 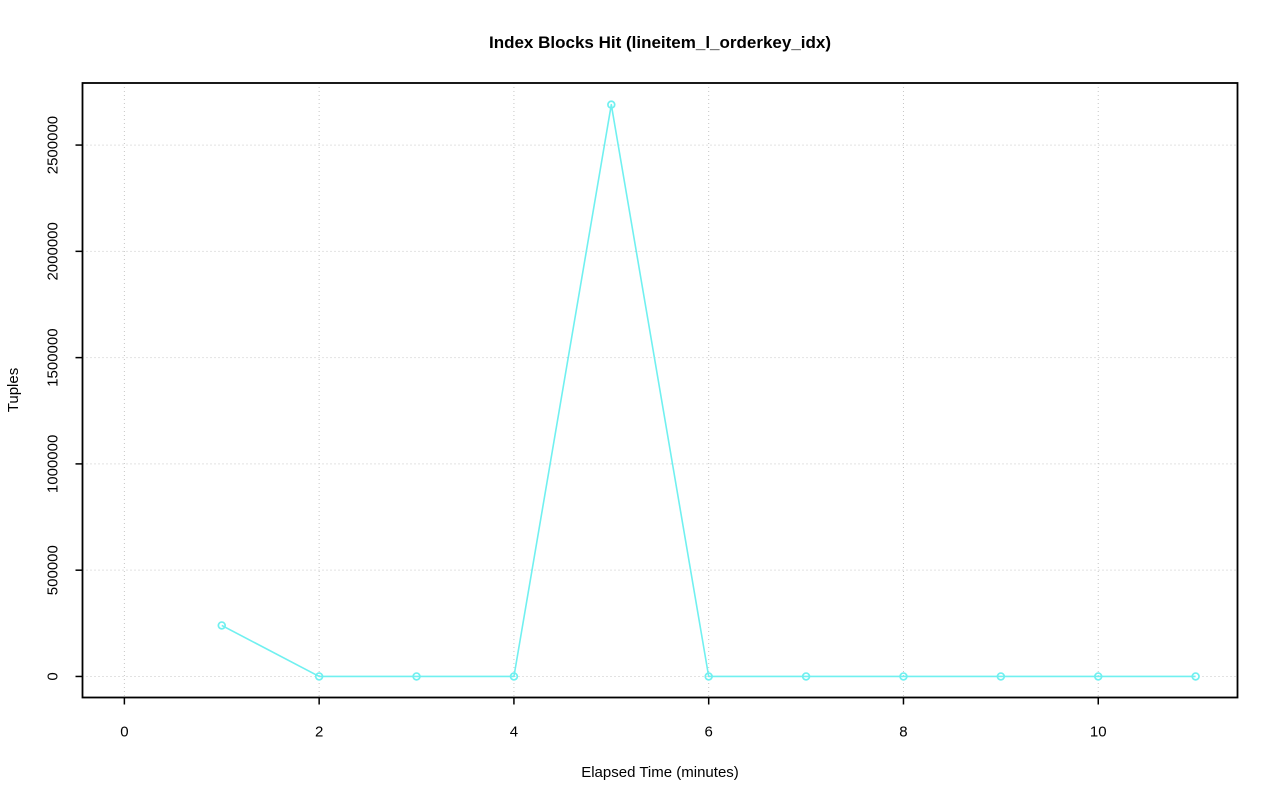 What do you see at coordinates (53, 570) in the screenshot?
I see `y-tick-label: 500000` at bounding box center [53, 570].